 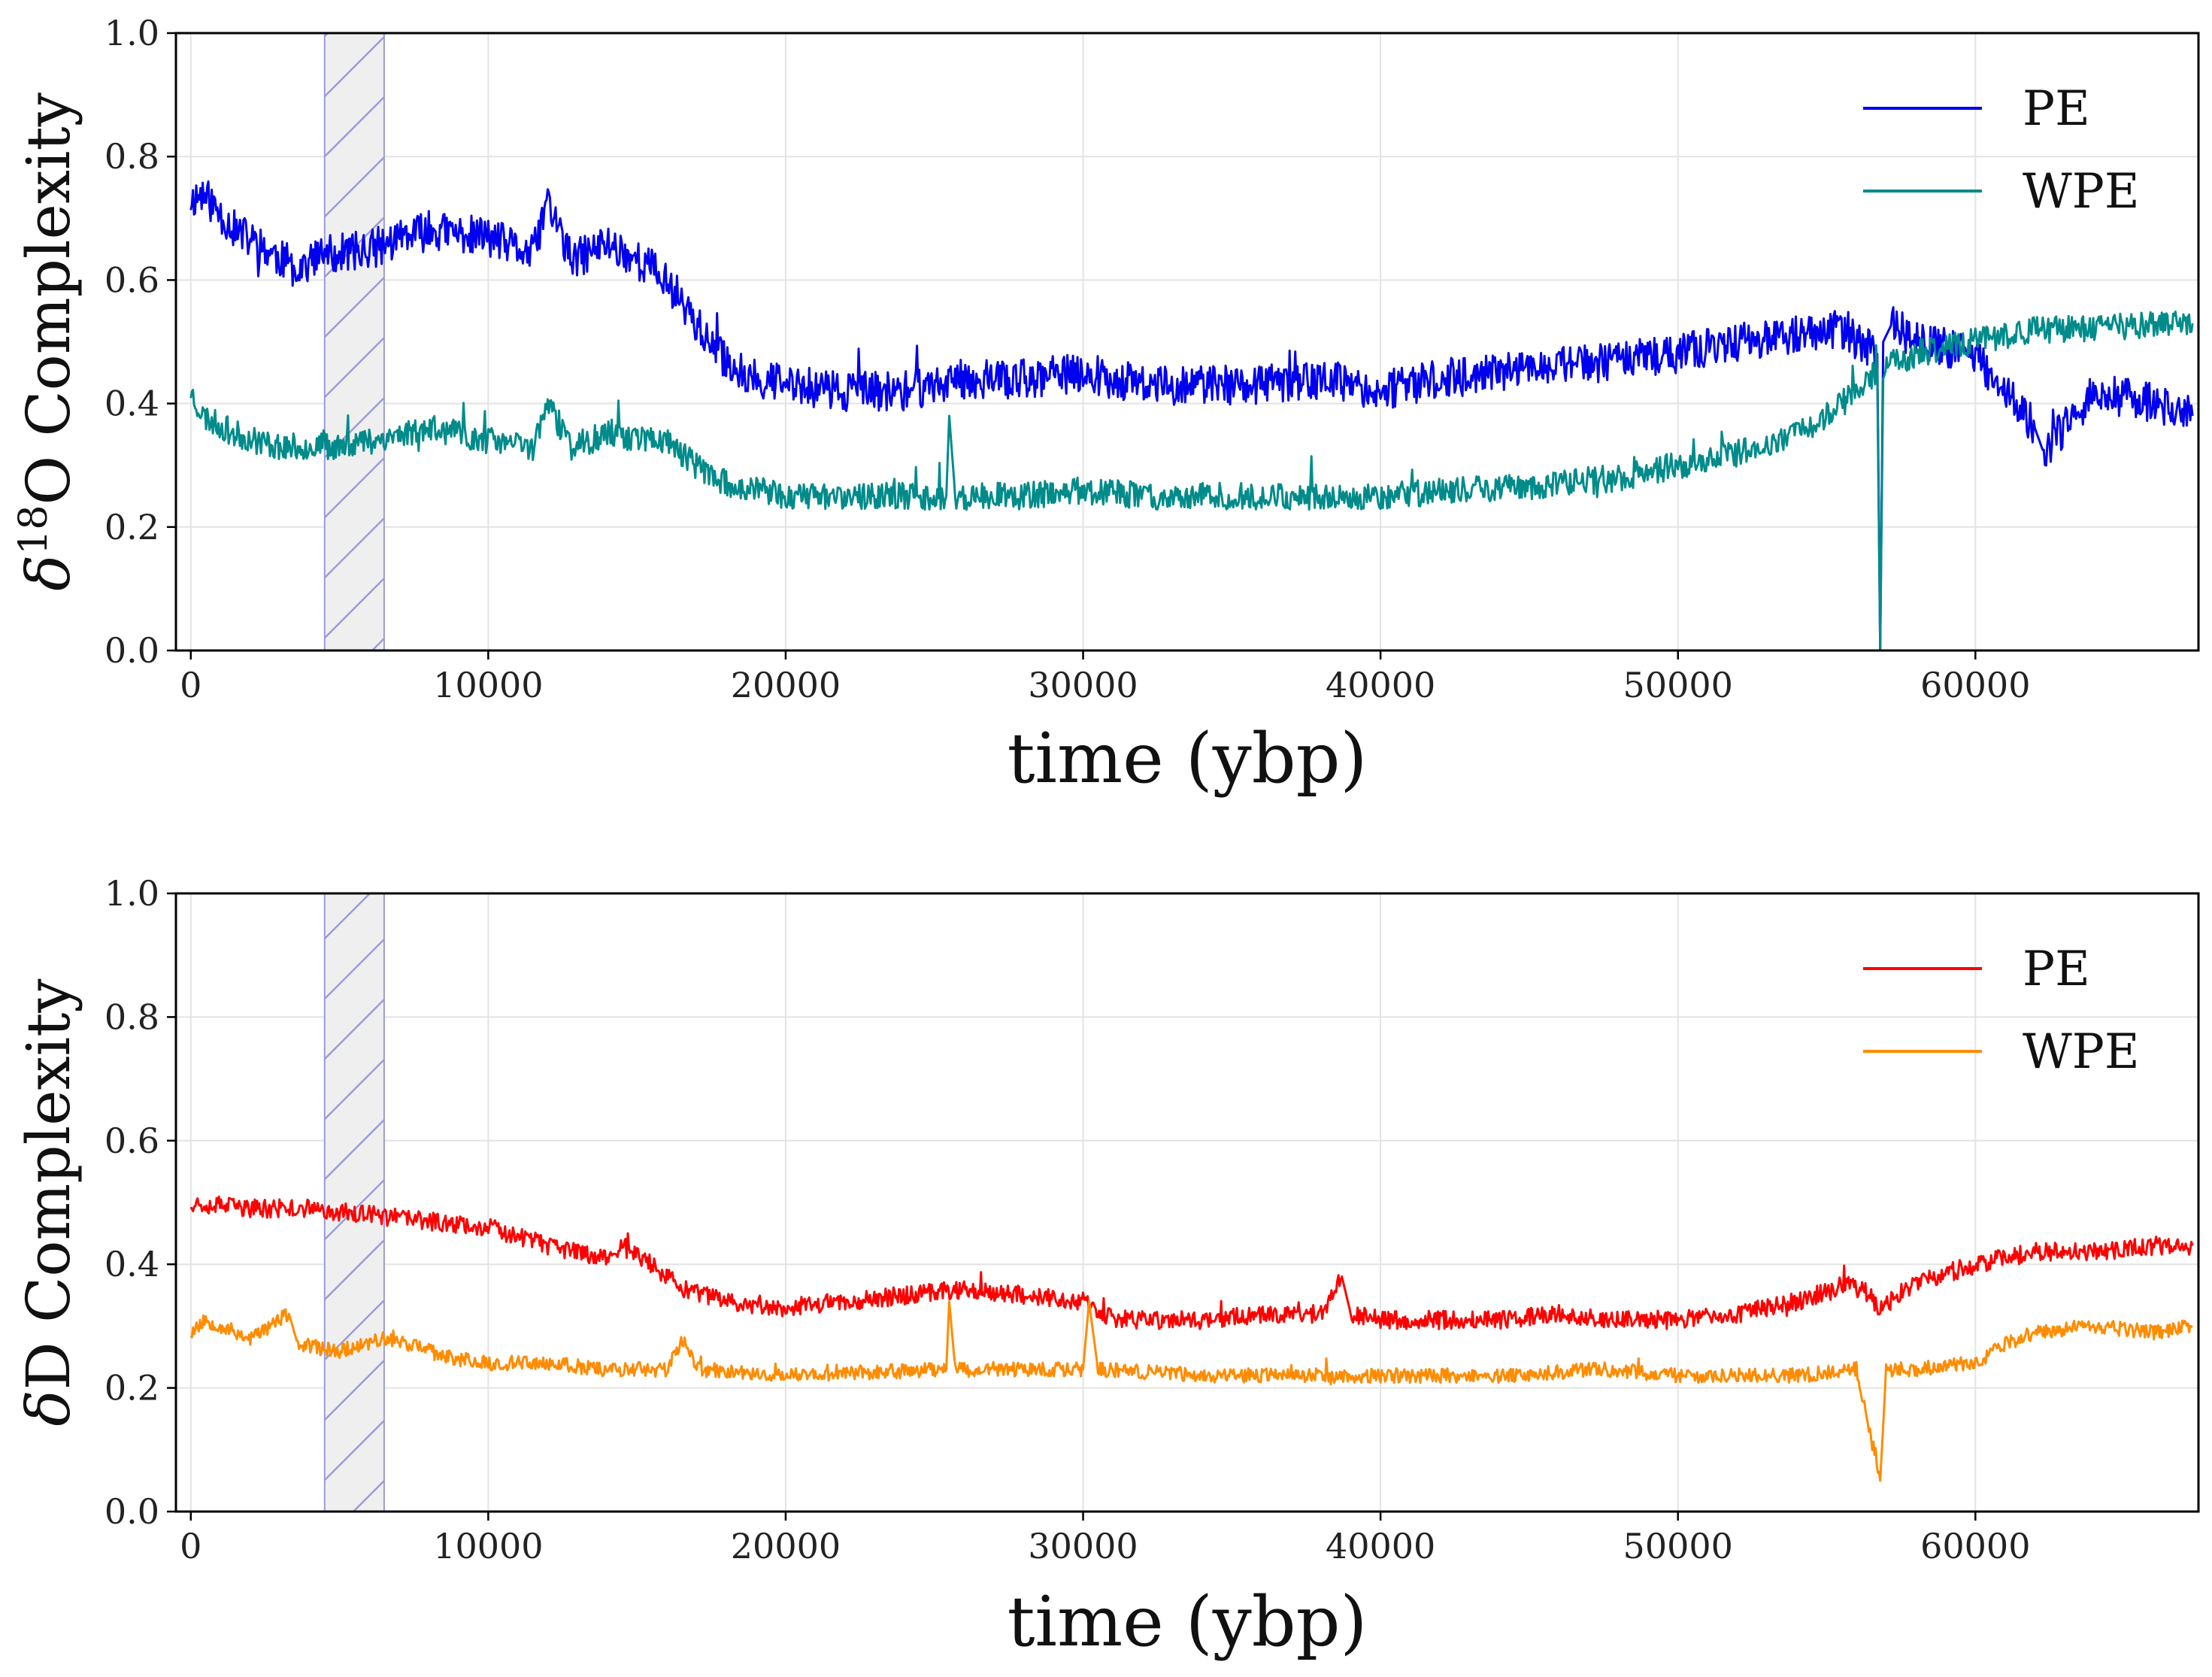 I want to click on y-axis-title-text: O Complexity, so click(x=49, y=298).